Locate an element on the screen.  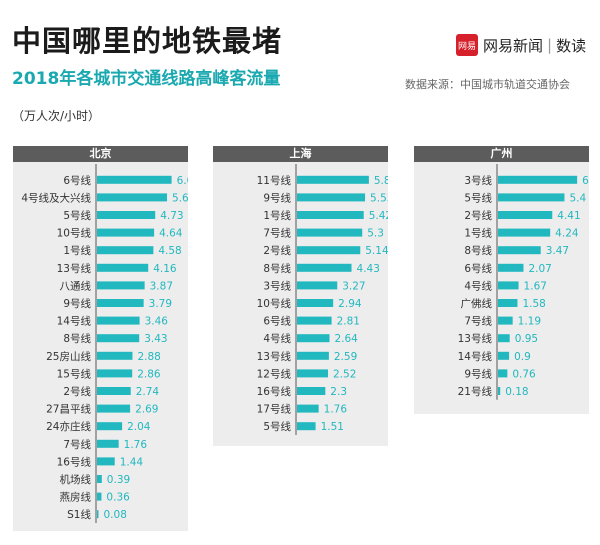
value-label: 5.69 is located at coordinates (180, 198).